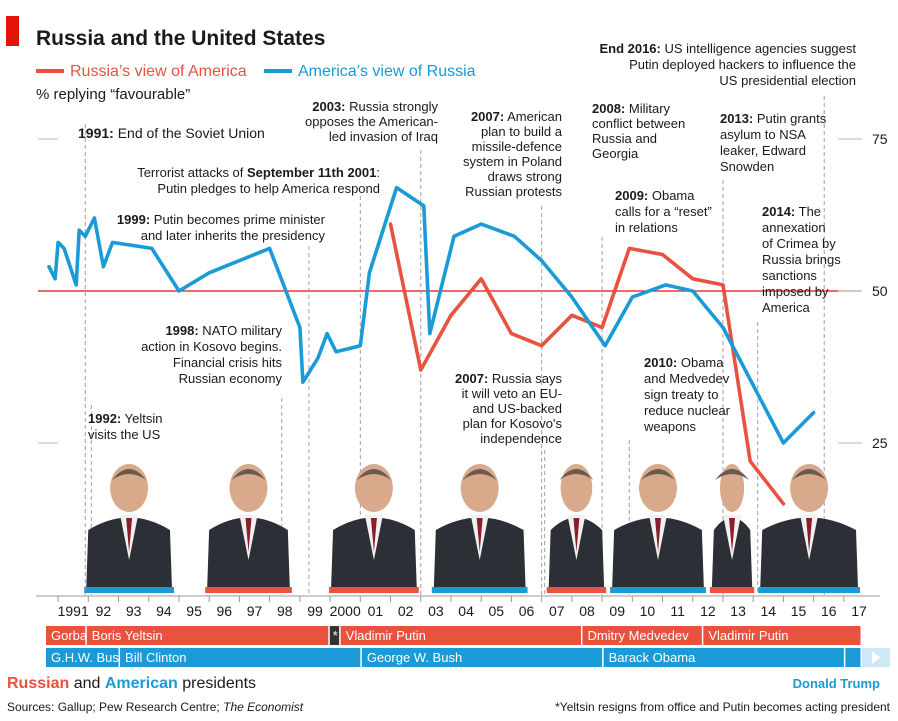 The height and width of the screenshot is (721, 898). I want to click on annotation-1991-text: End of the Soviet Union, so click(191, 133).